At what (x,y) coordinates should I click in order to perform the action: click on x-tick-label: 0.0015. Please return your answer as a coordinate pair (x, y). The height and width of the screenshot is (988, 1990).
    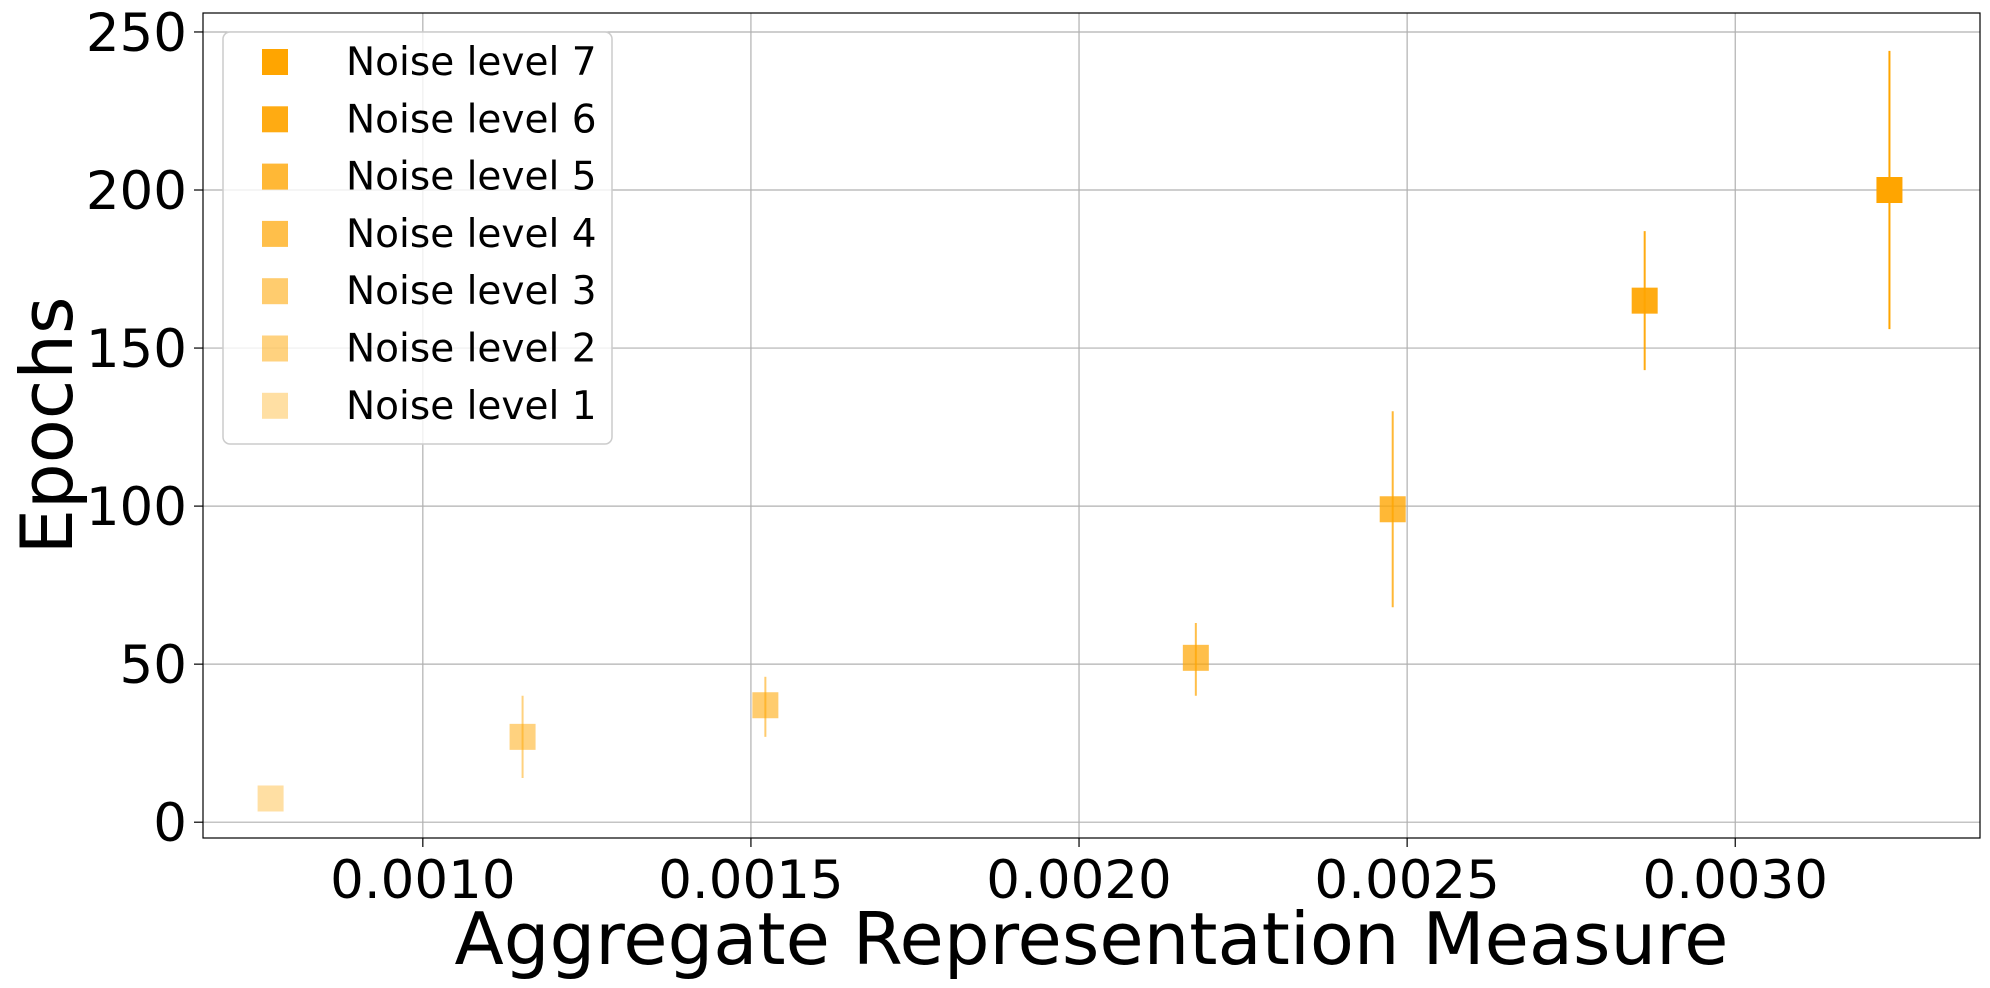
    Looking at the image, I should click on (750, 880).